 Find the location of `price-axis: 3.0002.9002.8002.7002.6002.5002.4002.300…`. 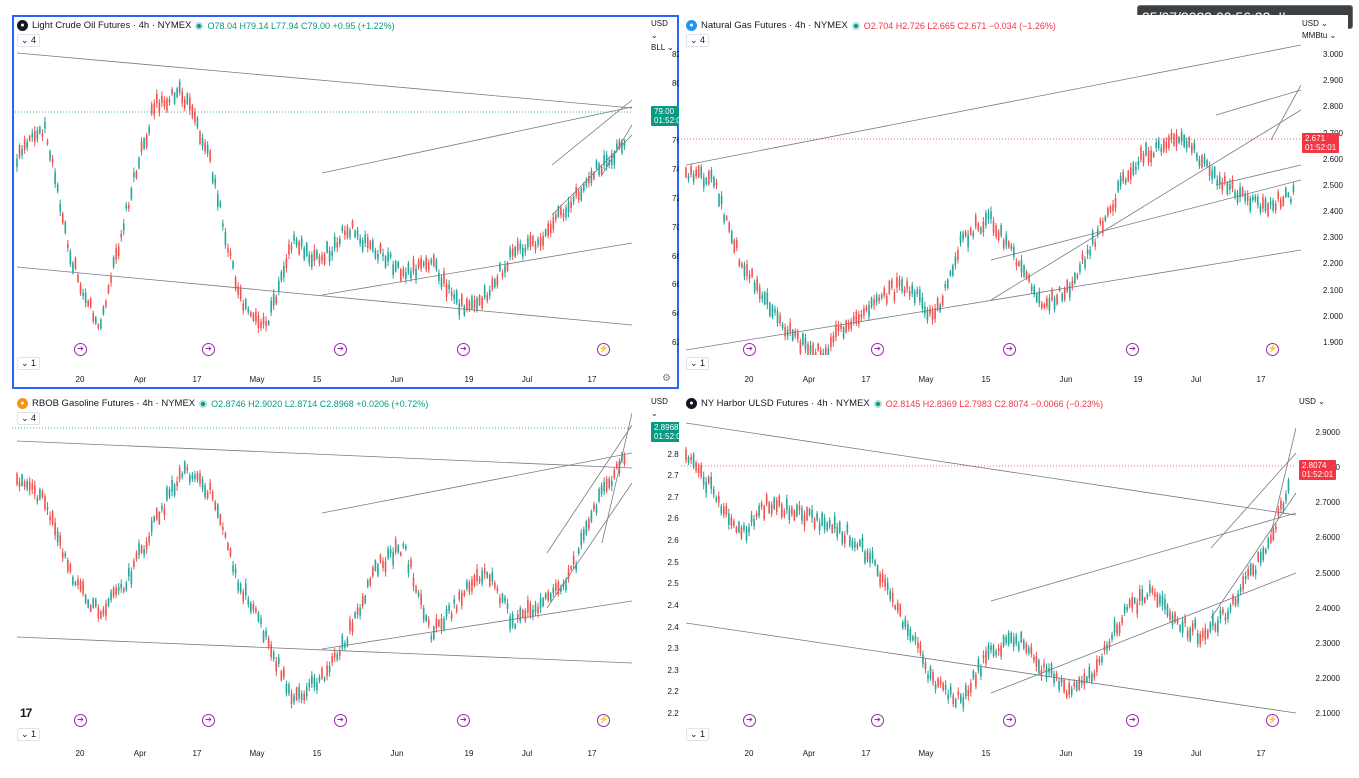

price-axis: 3.0002.9002.8002.7002.6002.5002.4002.300… is located at coordinates (1323, 202).